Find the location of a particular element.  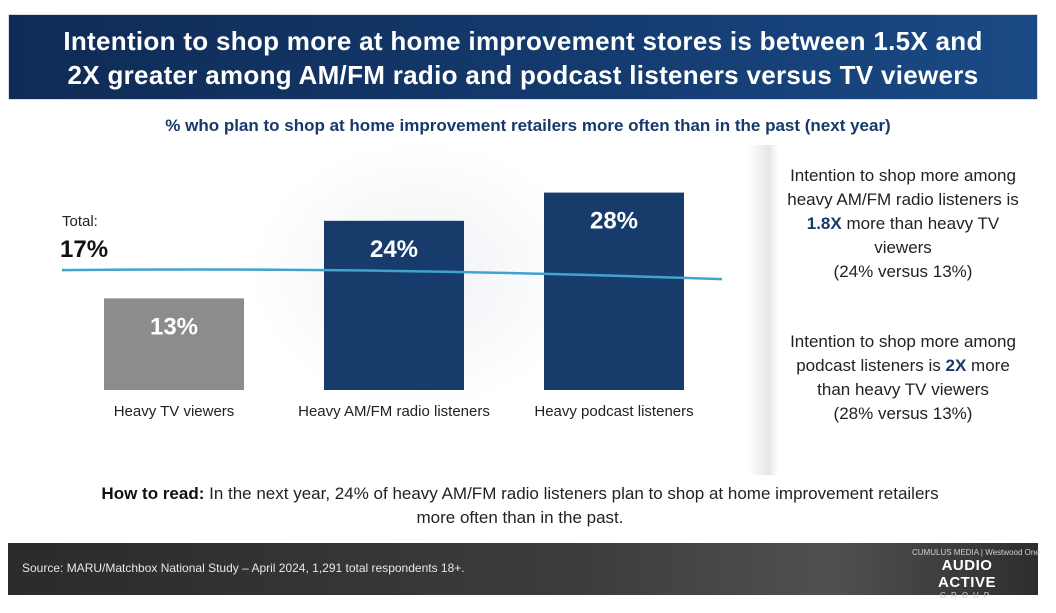

logo-name: AUDIO ACTIVE is located at coordinates (966, 574).